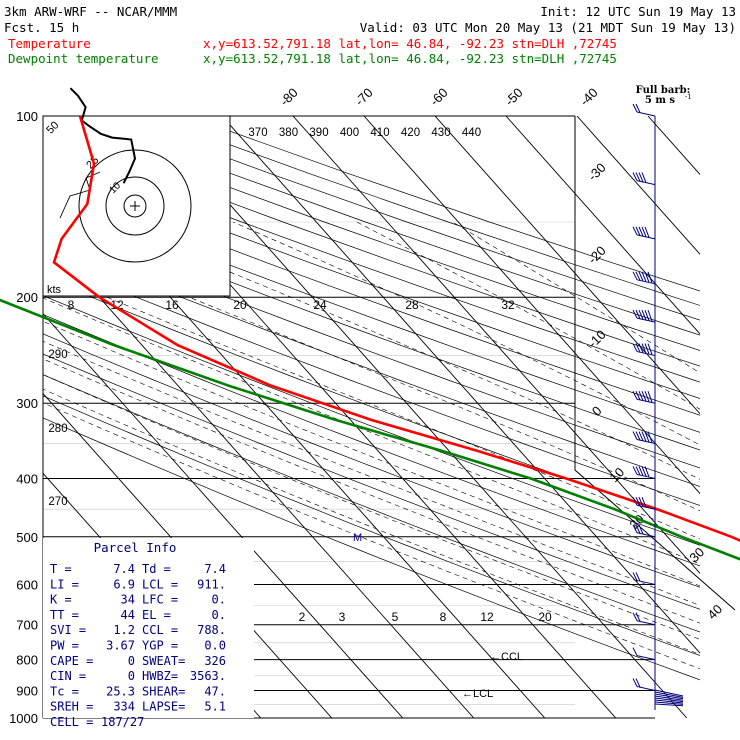 This screenshot has height=740, width=740. What do you see at coordinates (49, 43) in the screenshot?
I see `legend-temperature-label: Temperature` at bounding box center [49, 43].